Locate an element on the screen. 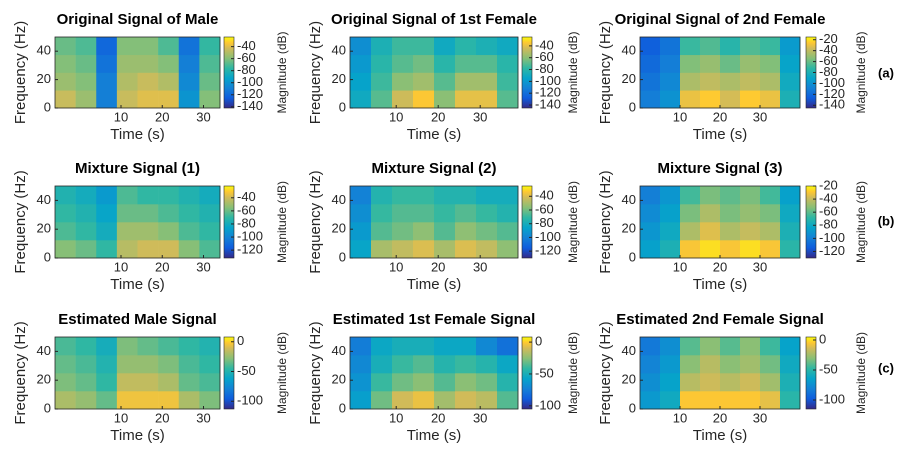 This screenshot has height=450, width=899. x-tick-label: 20 is located at coordinates (720, 266).